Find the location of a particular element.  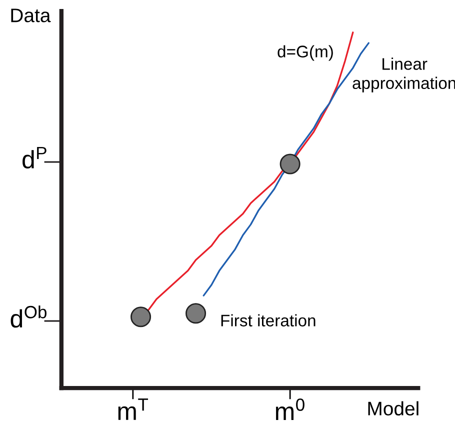

text: d$^{Ob}$ is located at coordinates (28, 316).